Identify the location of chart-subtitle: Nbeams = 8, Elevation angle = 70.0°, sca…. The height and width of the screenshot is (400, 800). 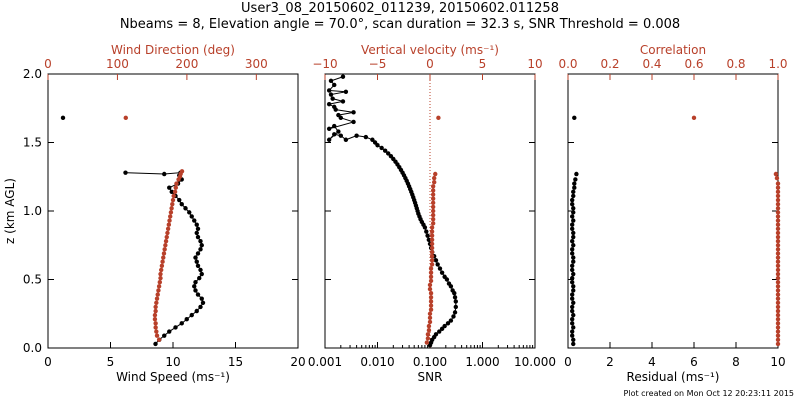
(400, 24).